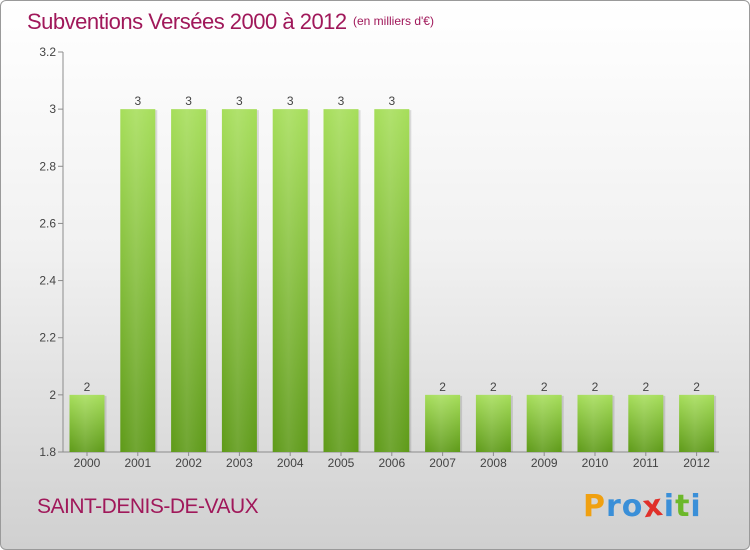  What do you see at coordinates (52, 395) in the screenshot?
I see `y-tick-label: 2` at bounding box center [52, 395].